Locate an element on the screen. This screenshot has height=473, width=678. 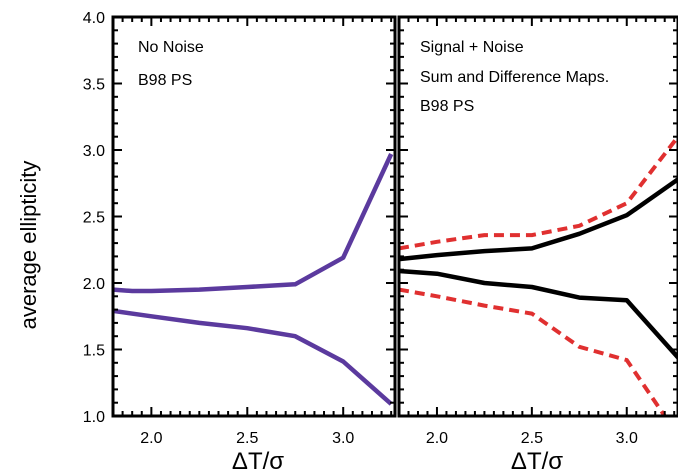
annotation-text: Sum and Difference Maps. is located at coordinates (514, 77).